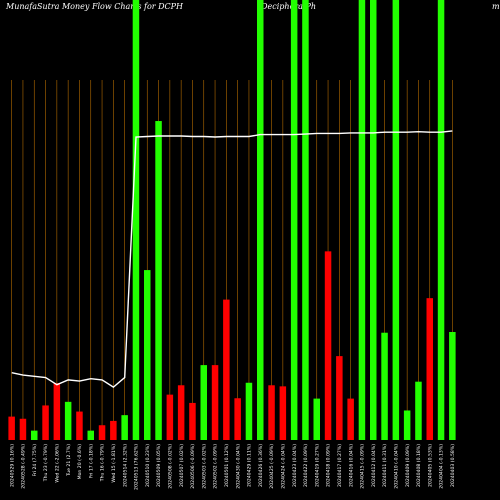 The image size is (500, 500). Describe the element at coordinates (385, 465) in the screenshot. I see `x-tick-label: 20240411 (0.31%)` at that location.